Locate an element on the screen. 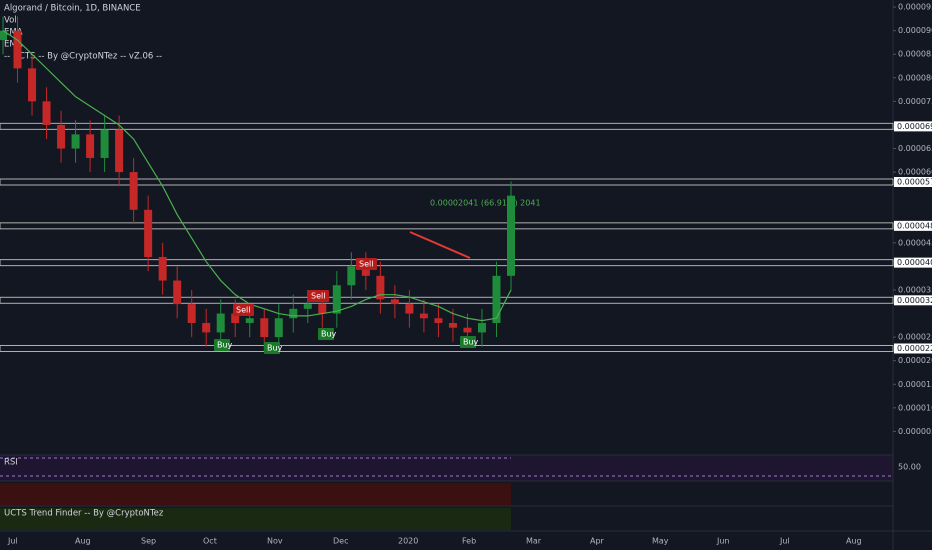 The height and width of the screenshot is (550, 932). level-label: 0.00006970 is located at coordinates (914, 126).